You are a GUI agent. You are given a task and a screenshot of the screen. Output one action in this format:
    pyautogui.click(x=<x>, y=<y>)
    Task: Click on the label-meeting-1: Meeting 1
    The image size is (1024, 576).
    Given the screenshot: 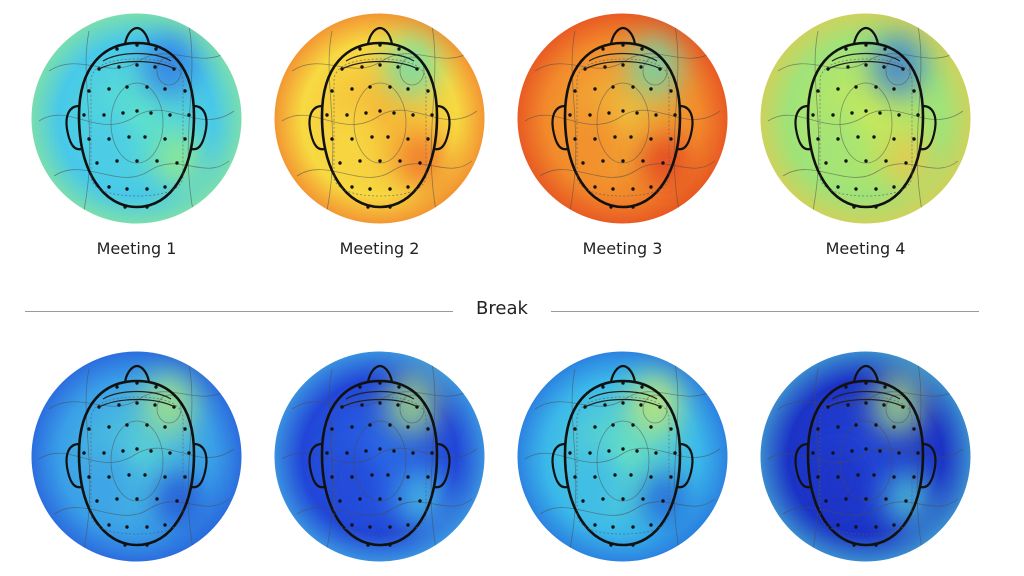 What is the action you would take?
    pyautogui.click(x=136, y=248)
    